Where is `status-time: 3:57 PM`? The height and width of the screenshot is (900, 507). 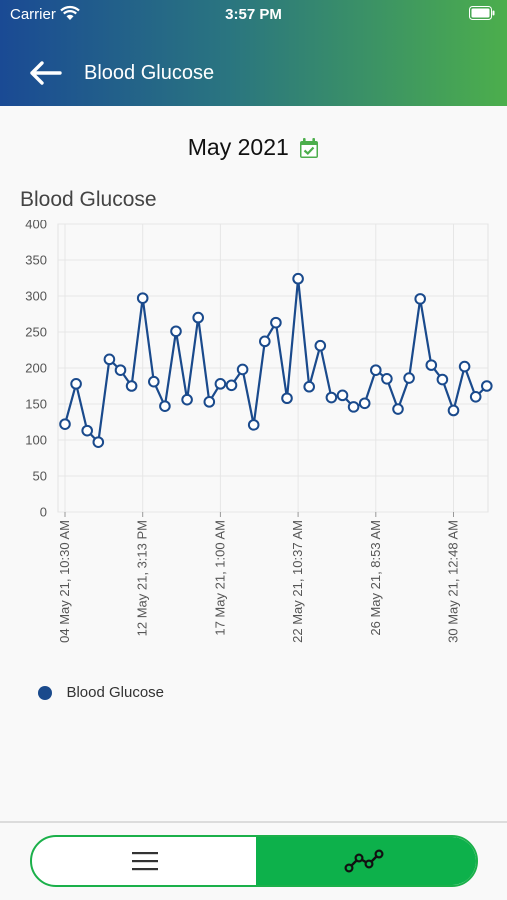 status-time: 3:57 PM is located at coordinates (253, 14).